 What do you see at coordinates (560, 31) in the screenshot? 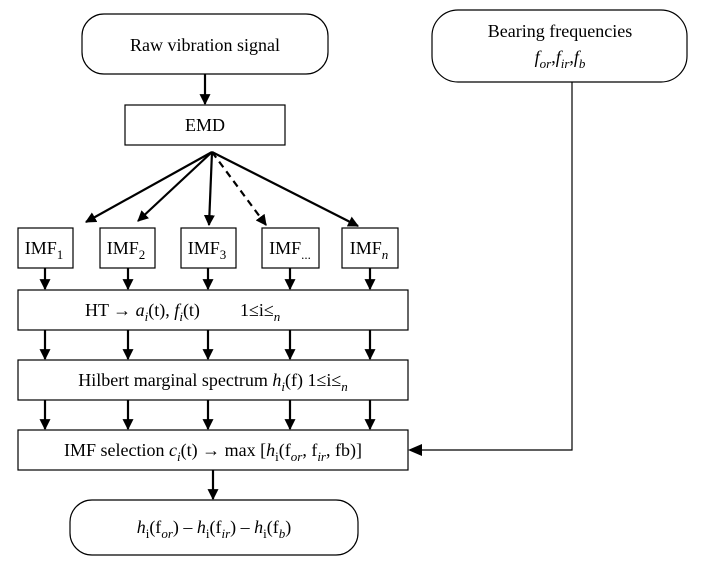
I see `bearing-title: Bearing frequencies` at bounding box center [560, 31].